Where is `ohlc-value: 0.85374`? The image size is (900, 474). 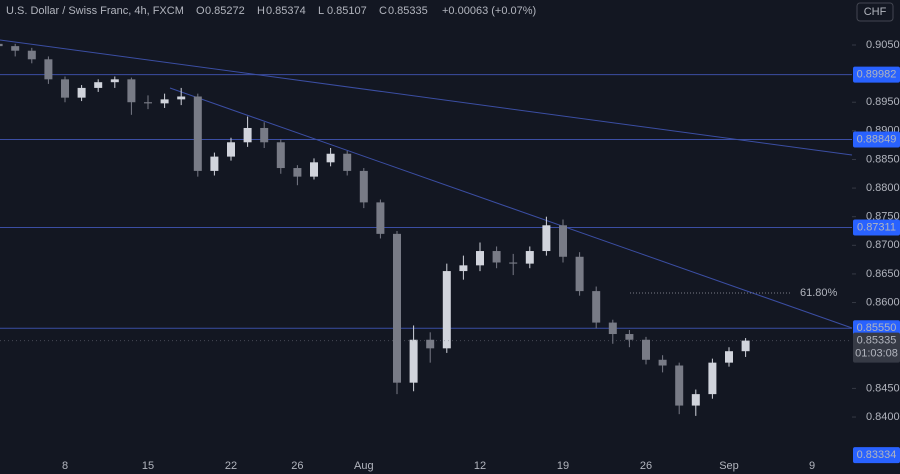 ohlc-value: 0.85374 is located at coordinates (286, 11).